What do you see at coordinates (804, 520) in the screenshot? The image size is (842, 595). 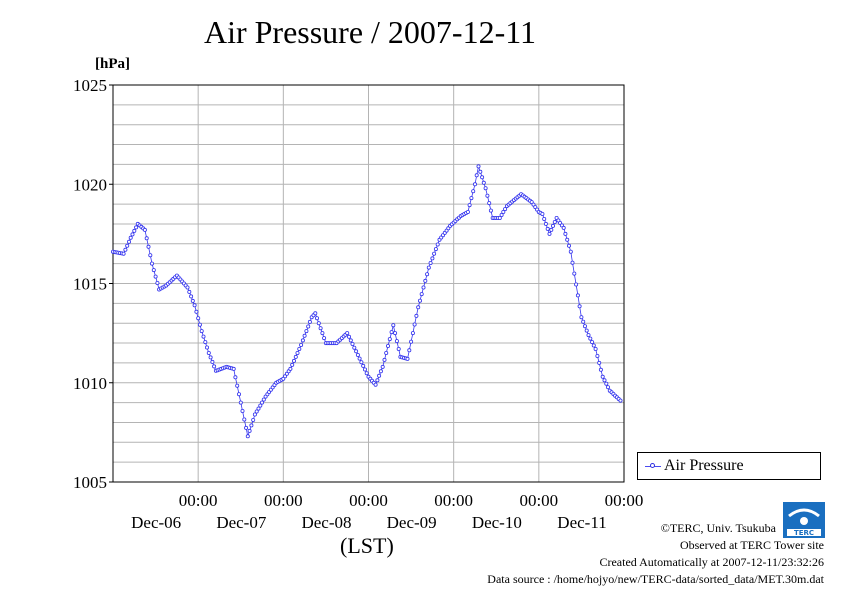 I see `terc-logo-icon: TERC` at bounding box center [804, 520].